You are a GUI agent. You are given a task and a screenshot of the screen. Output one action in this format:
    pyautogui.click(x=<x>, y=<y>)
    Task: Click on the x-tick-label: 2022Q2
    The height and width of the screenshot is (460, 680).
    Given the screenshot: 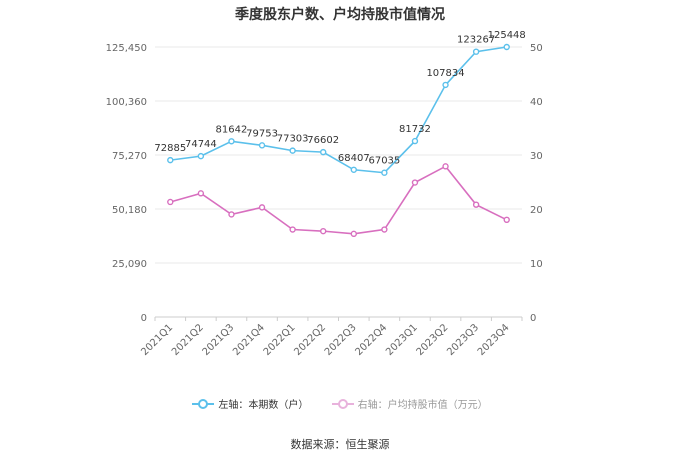 What is the action you would take?
    pyautogui.click(x=310, y=340)
    